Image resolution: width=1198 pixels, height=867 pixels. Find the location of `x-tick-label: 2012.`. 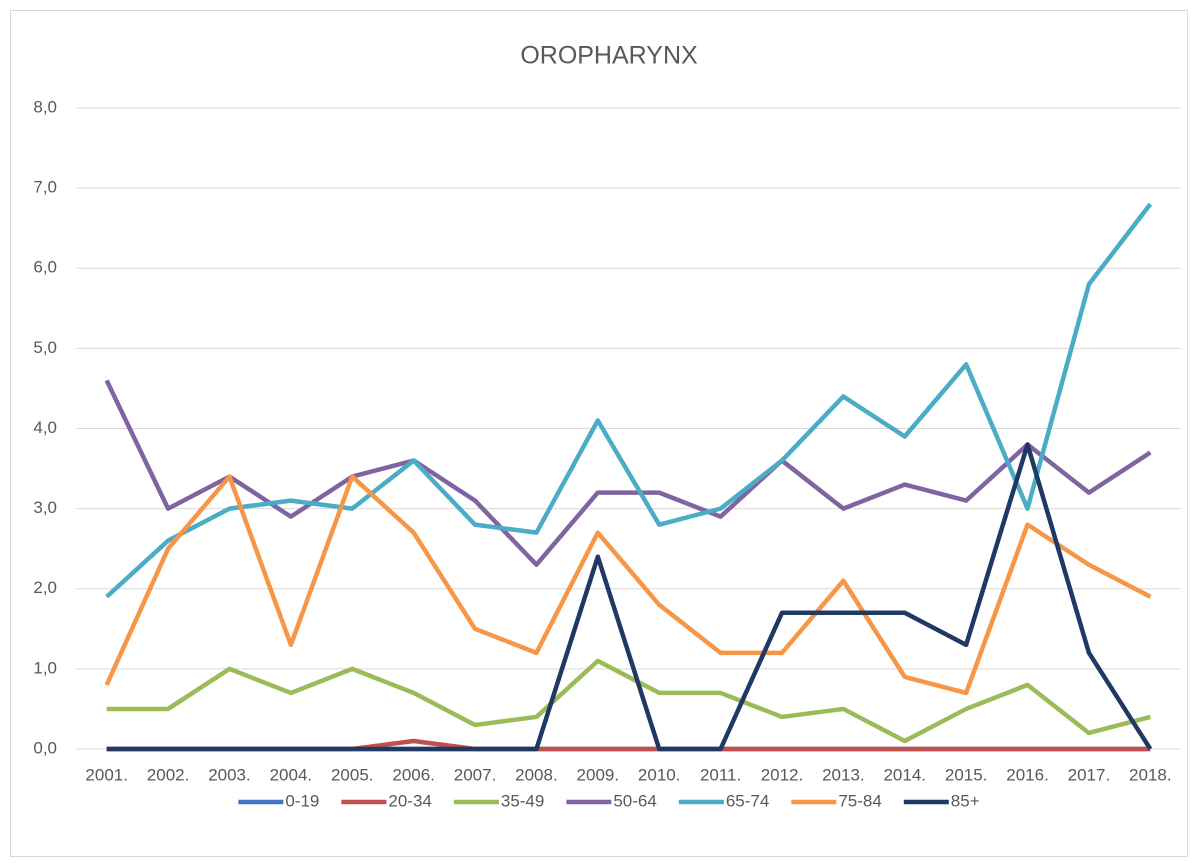

x-tick-label: 2012. is located at coordinates (782, 774).